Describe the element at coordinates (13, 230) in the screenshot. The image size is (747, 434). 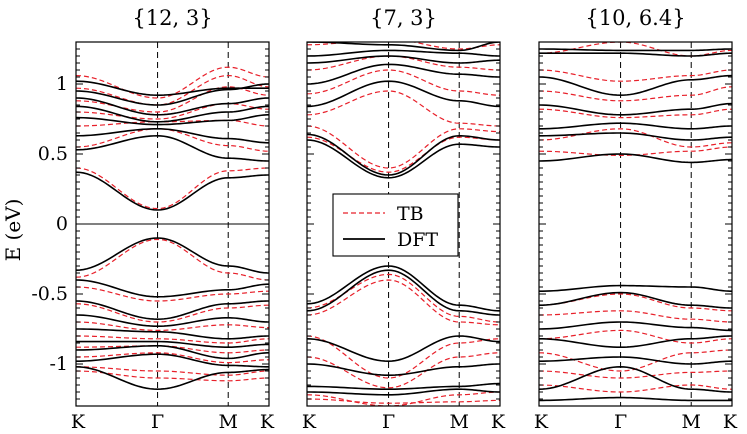
I see `y-axis-title: E (eV)` at that location.